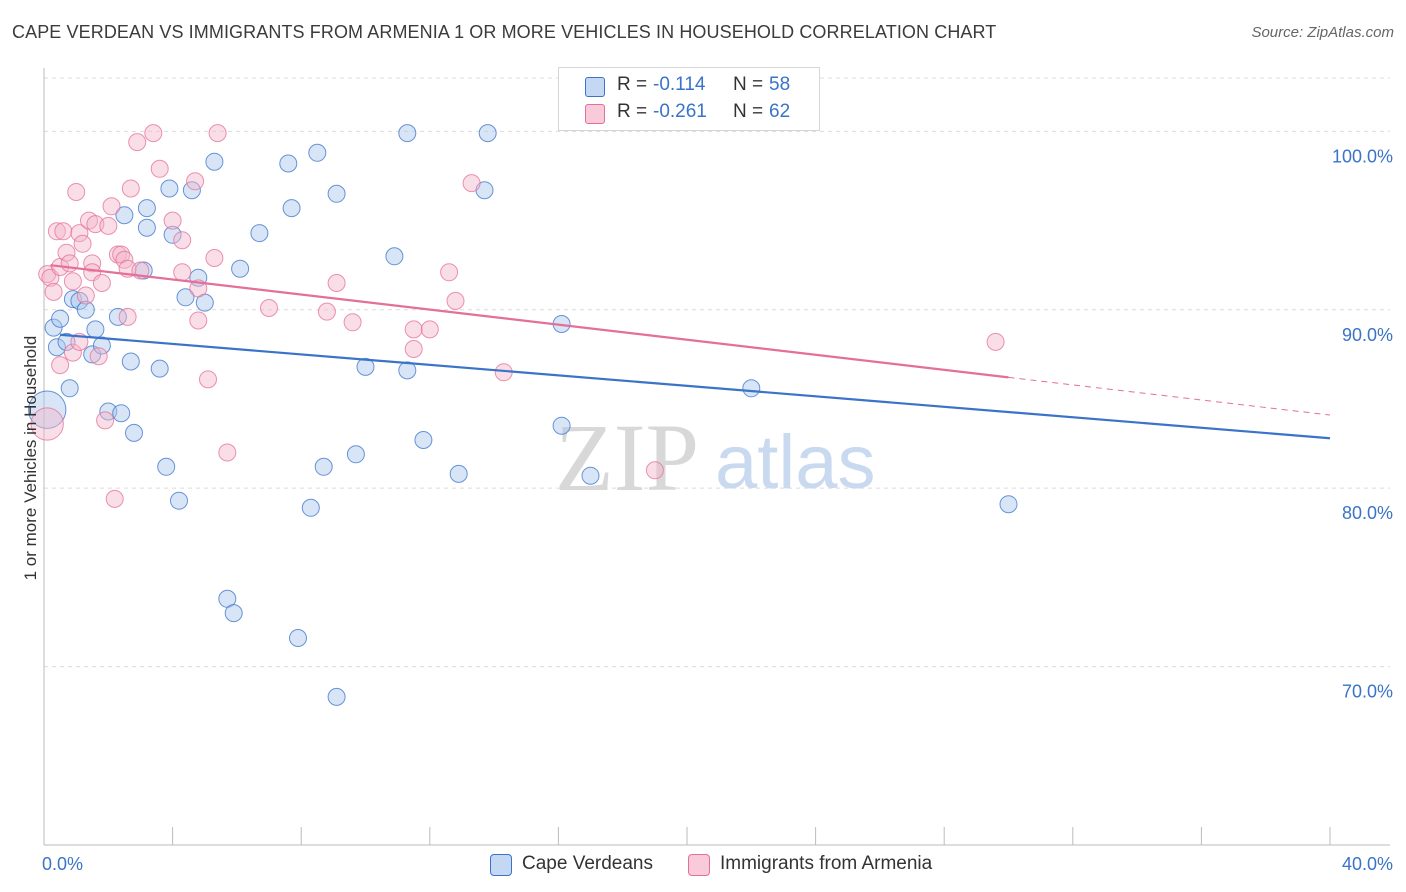  Describe the element at coordinates (1367, 864) in the screenshot. I see `x-tick-label: 40.0%` at that location.